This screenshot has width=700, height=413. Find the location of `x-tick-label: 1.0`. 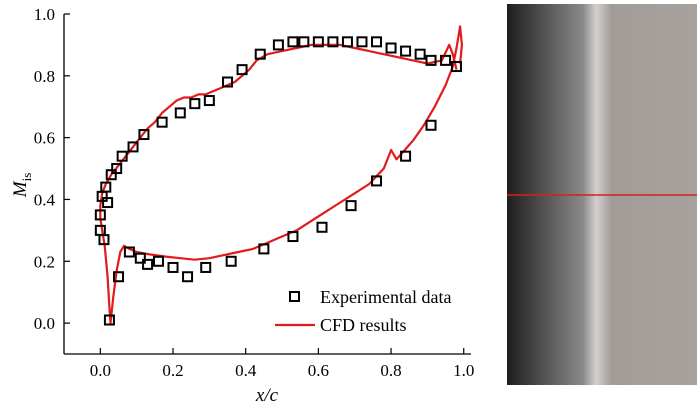

x-tick-label: 1.0 is located at coordinates (463, 370).